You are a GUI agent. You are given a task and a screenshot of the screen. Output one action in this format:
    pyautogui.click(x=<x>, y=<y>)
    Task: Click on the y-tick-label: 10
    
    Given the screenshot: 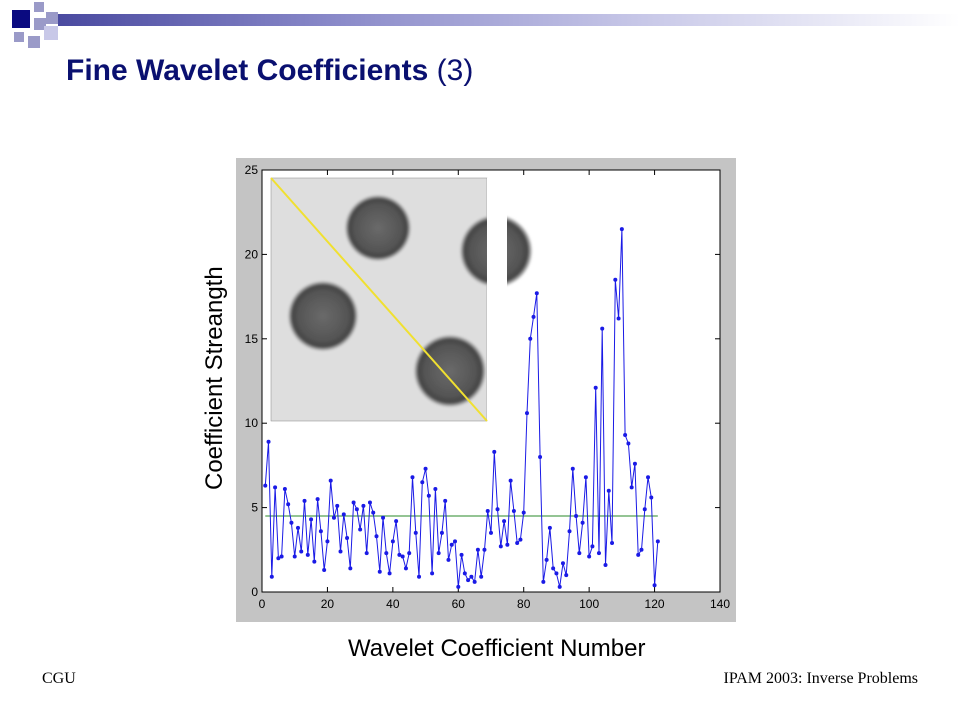 What is the action you would take?
    pyautogui.click(x=252, y=423)
    